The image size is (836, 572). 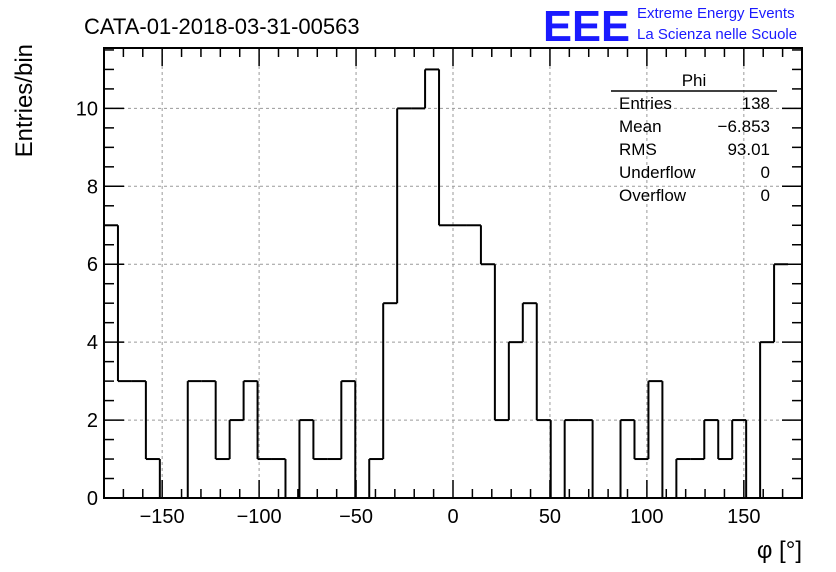 What do you see at coordinates (694, 80) in the screenshot?
I see `stats-title: Phi` at bounding box center [694, 80].